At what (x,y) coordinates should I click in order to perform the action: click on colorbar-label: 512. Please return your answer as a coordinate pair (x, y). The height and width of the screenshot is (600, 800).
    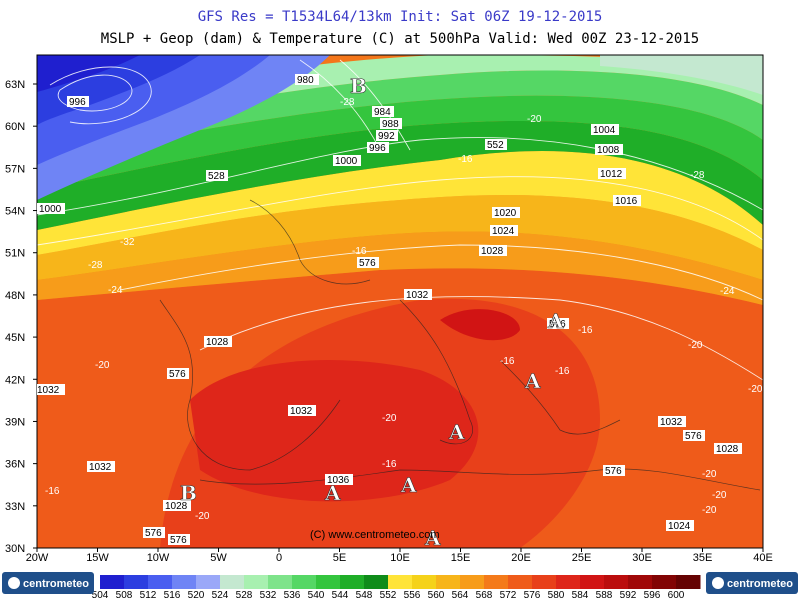
    Looking at the image, I should click on (148, 595).